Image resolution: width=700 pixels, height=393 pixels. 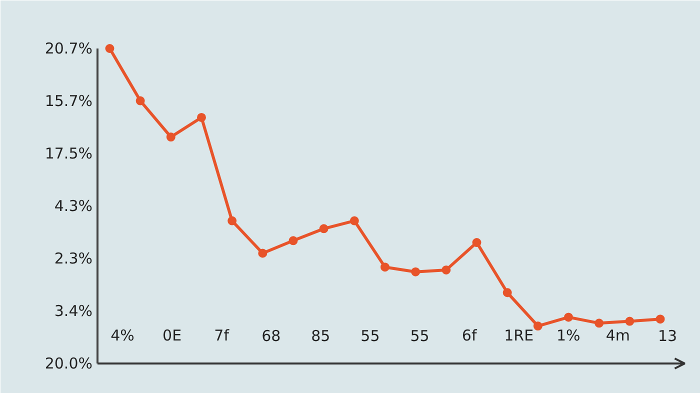 I want to click on text: 20.7%, so click(x=68, y=49).